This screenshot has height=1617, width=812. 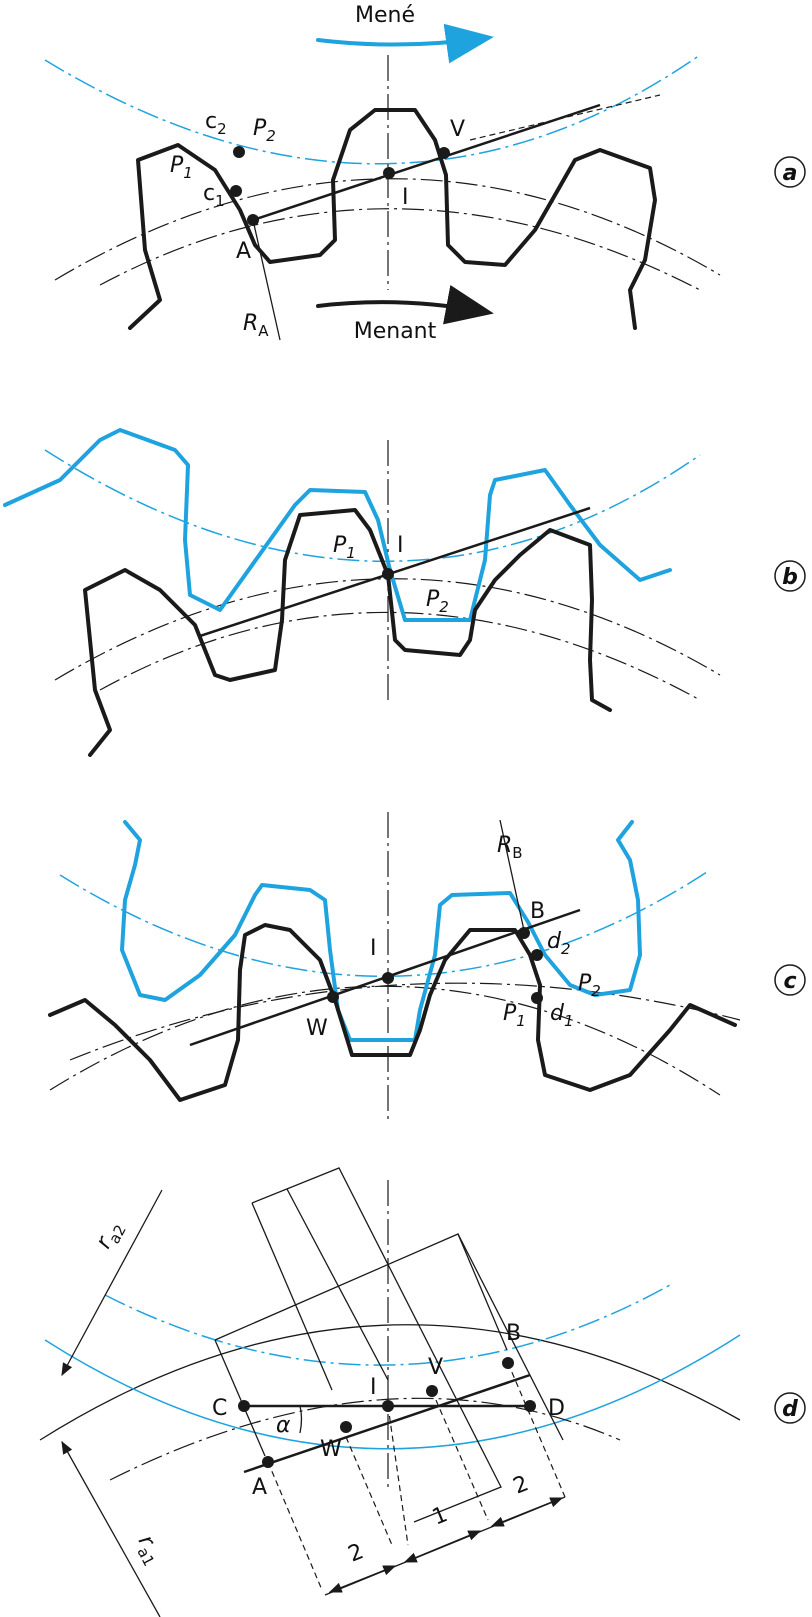 I want to click on wheel-addendum-circle, so click(x=392, y=1392).